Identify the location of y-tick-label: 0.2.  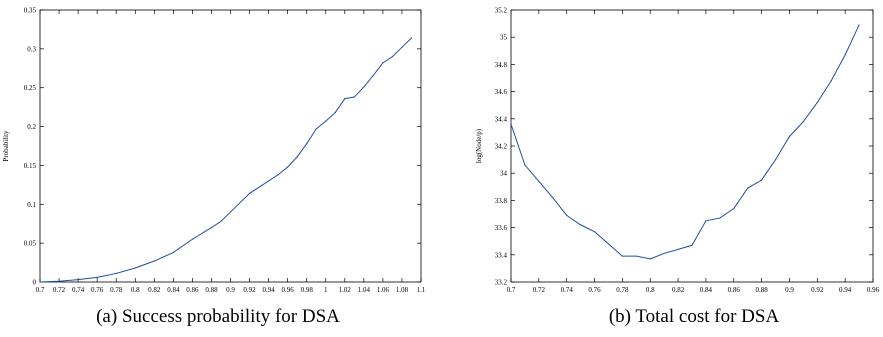
(31, 127).